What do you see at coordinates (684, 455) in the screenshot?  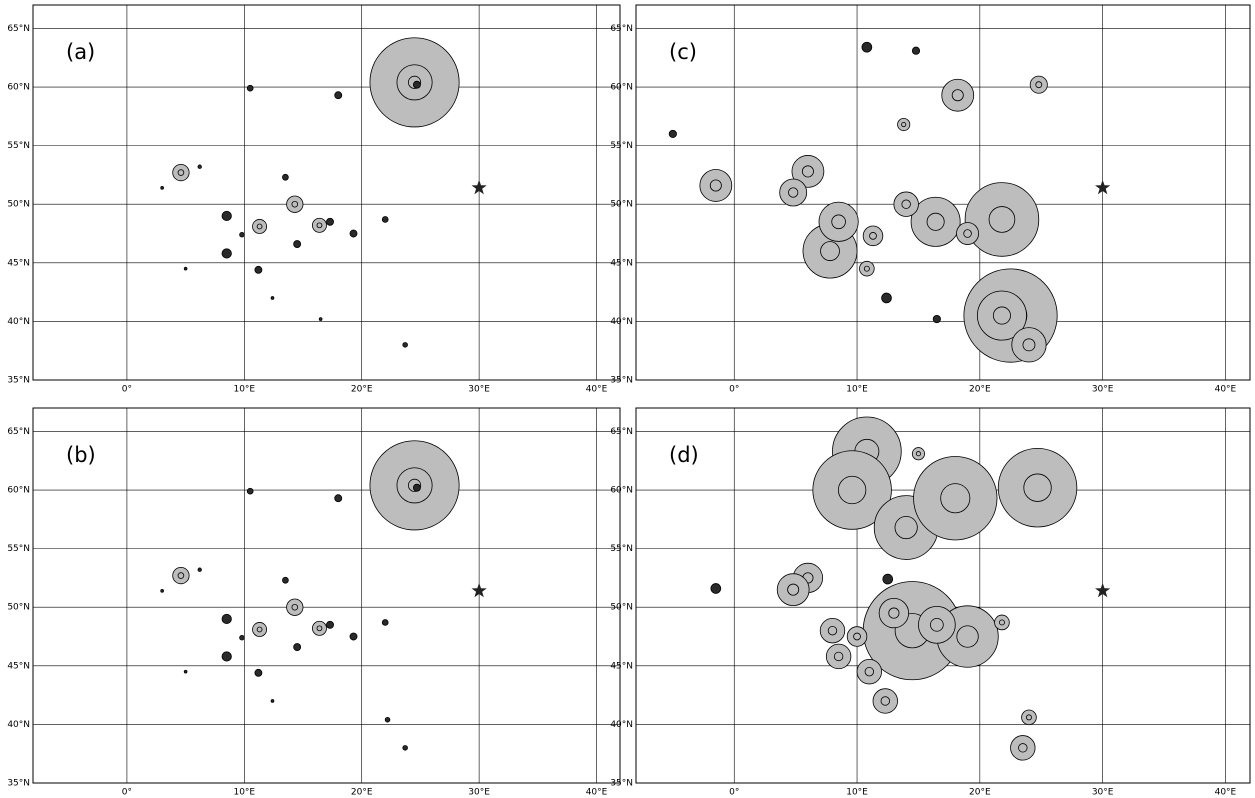 I see `panel-label: (d)` at bounding box center [684, 455].